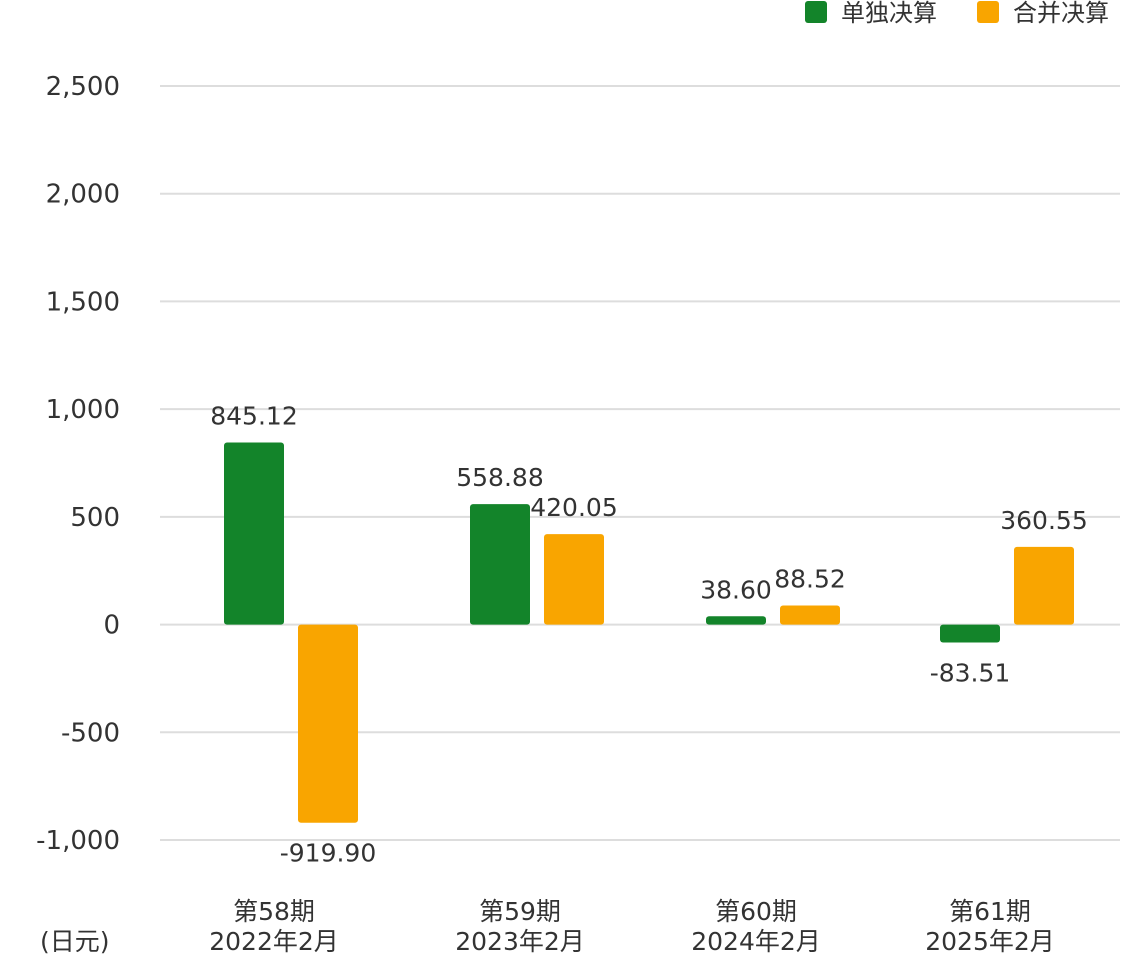  I want to click on y-tick-label: 2,500, so click(83, 87).